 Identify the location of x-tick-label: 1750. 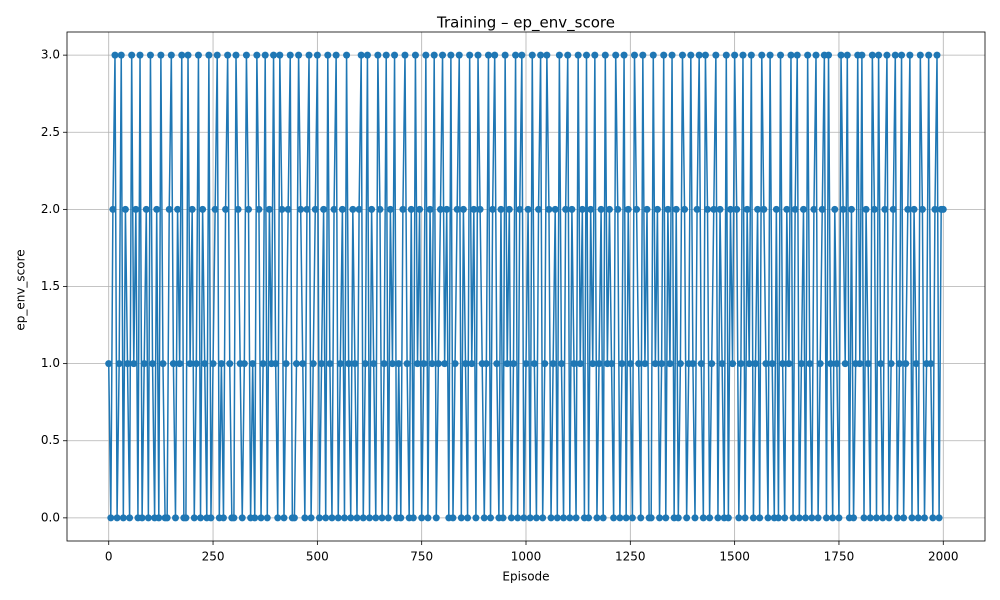
(839, 557).